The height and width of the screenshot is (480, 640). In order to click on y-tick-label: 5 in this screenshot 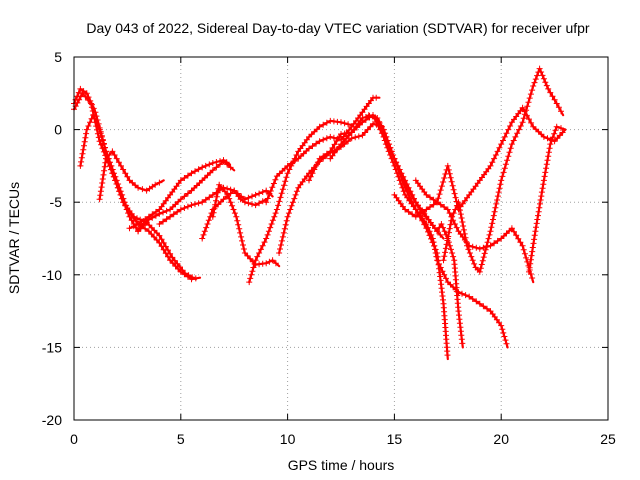, I will do `click(58, 57)`.